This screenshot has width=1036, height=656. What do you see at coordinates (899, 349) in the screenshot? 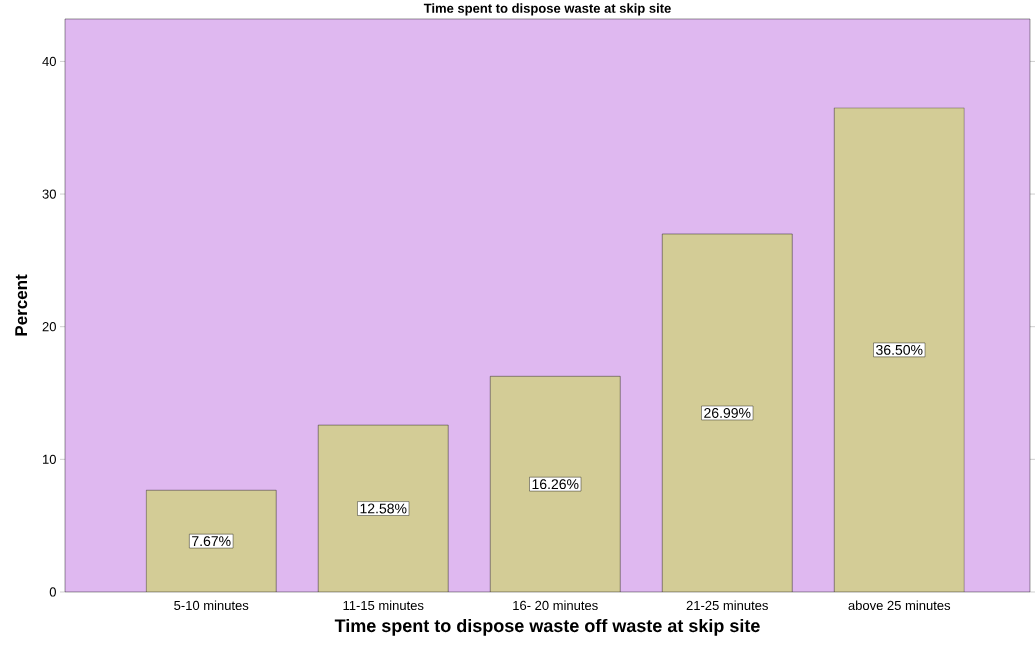
I see `data-label: 36.50%` at bounding box center [899, 349].